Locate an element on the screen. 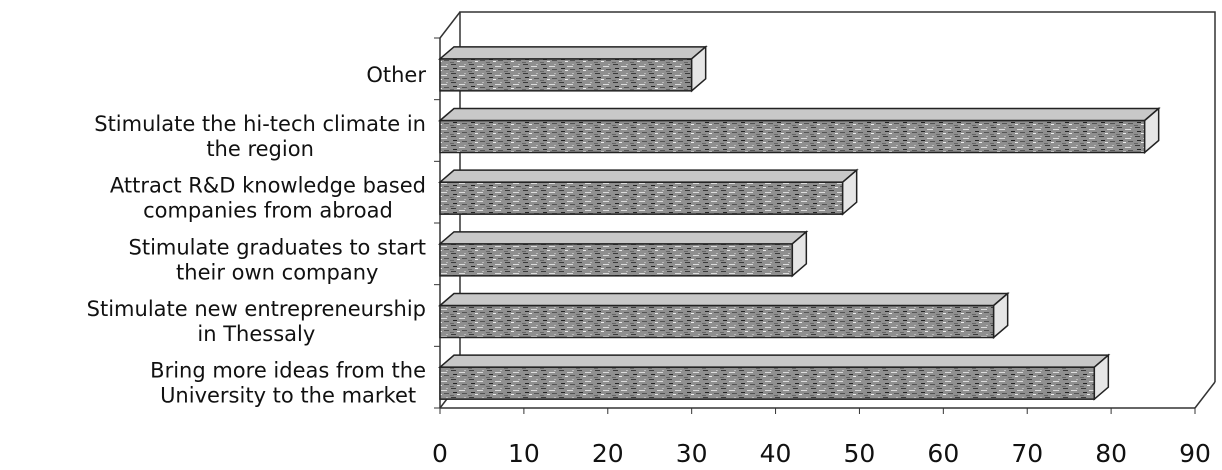  category-label: Other is located at coordinates (396, 75).